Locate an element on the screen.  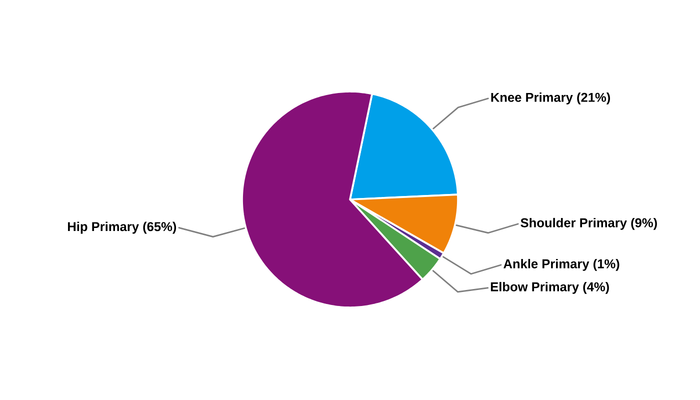
data-label: (1%) is located at coordinates (606, 264).